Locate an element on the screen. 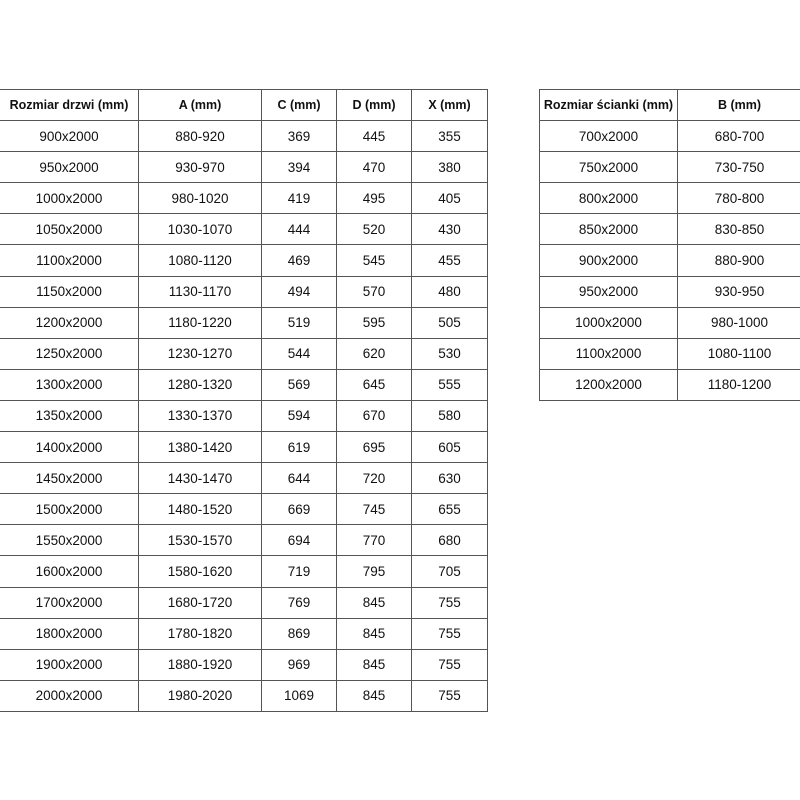  table-row: 950x2000 930-950 is located at coordinates (669, 291).